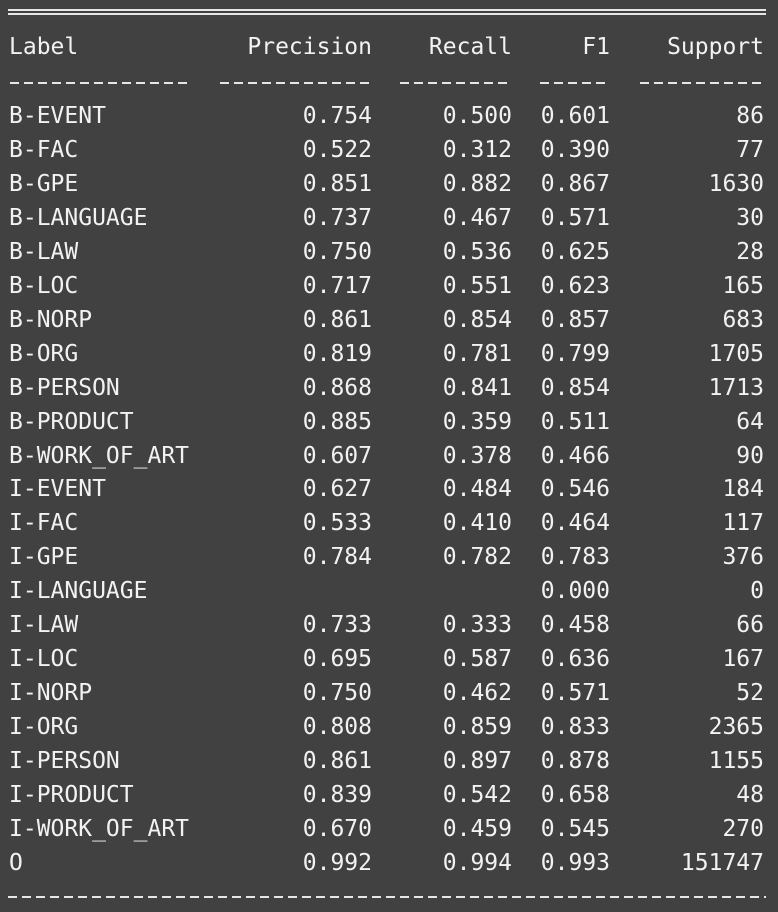 The image size is (778, 912). Describe the element at coordinates (44, 557) in the screenshot. I see `cell-label: I-GPE` at that location.